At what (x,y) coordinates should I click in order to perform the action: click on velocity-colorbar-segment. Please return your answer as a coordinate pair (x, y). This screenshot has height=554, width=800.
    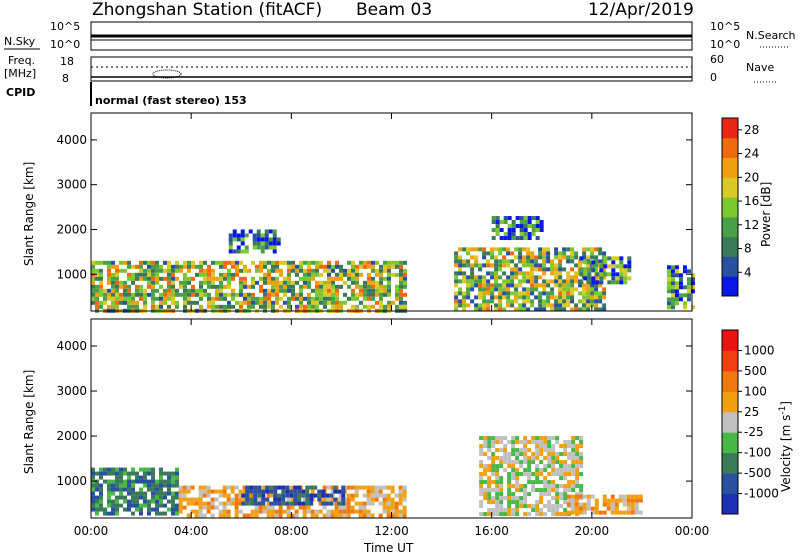
    Looking at the image, I should click on (730, 381).